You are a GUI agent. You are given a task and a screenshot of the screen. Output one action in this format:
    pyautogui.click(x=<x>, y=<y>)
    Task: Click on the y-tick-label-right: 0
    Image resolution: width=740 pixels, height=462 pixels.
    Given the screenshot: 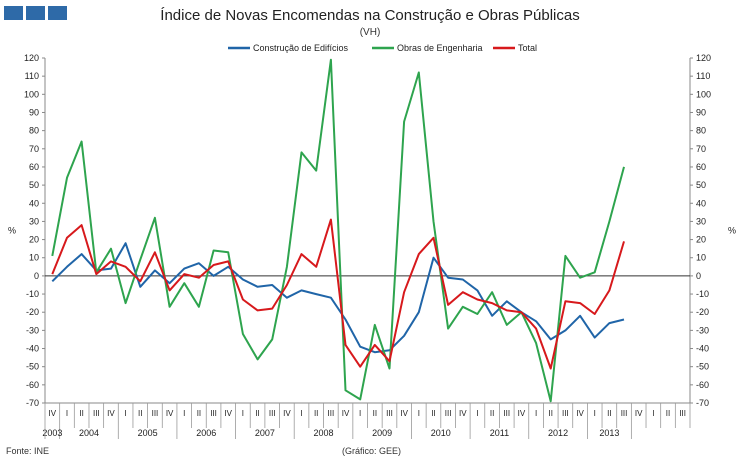 What is the action you would take?
    pyautogui.click(x=698, y=276)
    